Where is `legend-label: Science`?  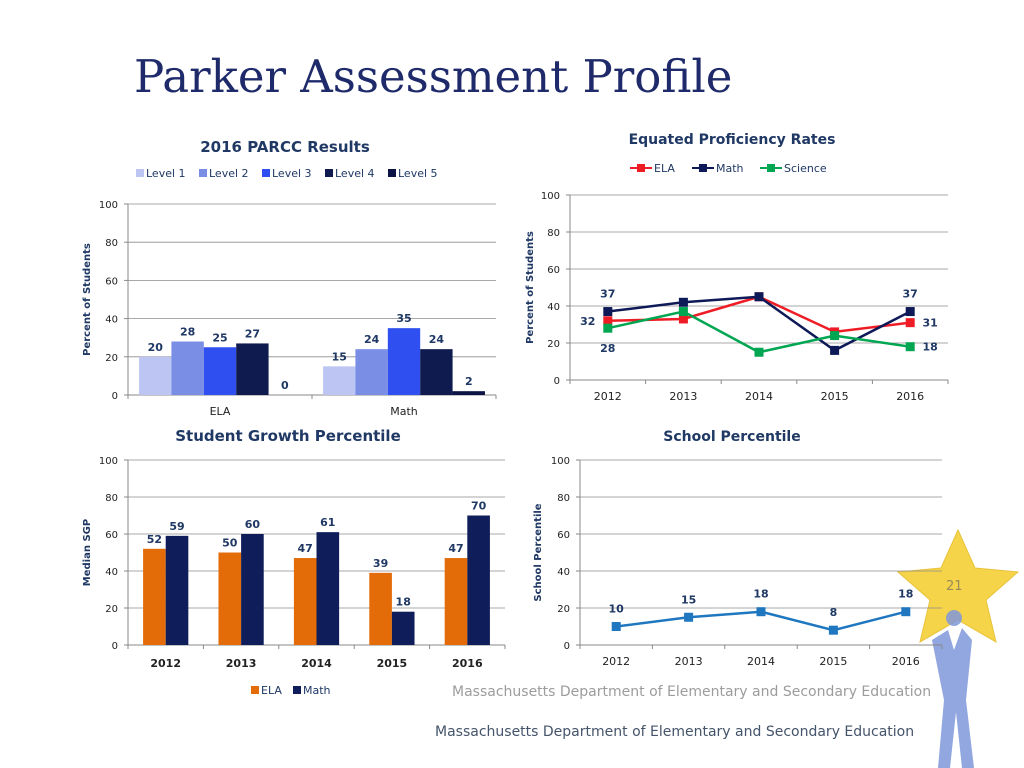 legend-label: Science is located at coordinates (805, 168).